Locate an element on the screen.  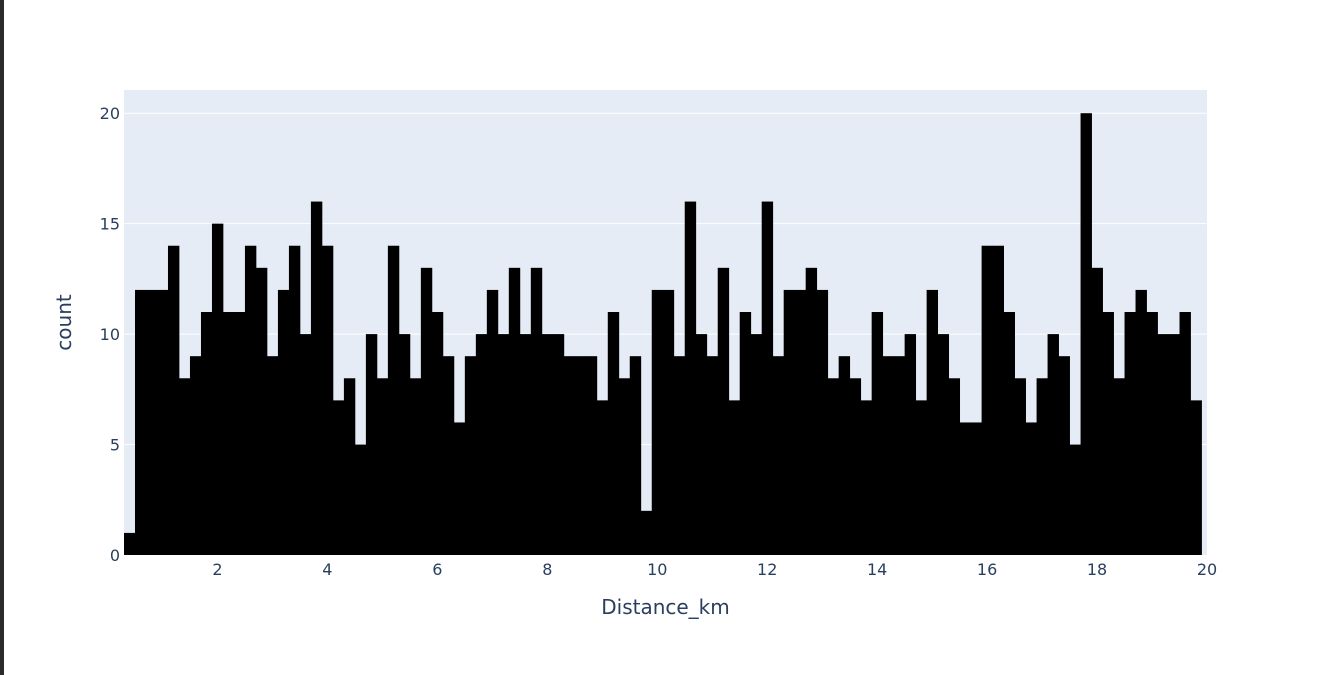
window-edge is located at coordinates (2, 337).